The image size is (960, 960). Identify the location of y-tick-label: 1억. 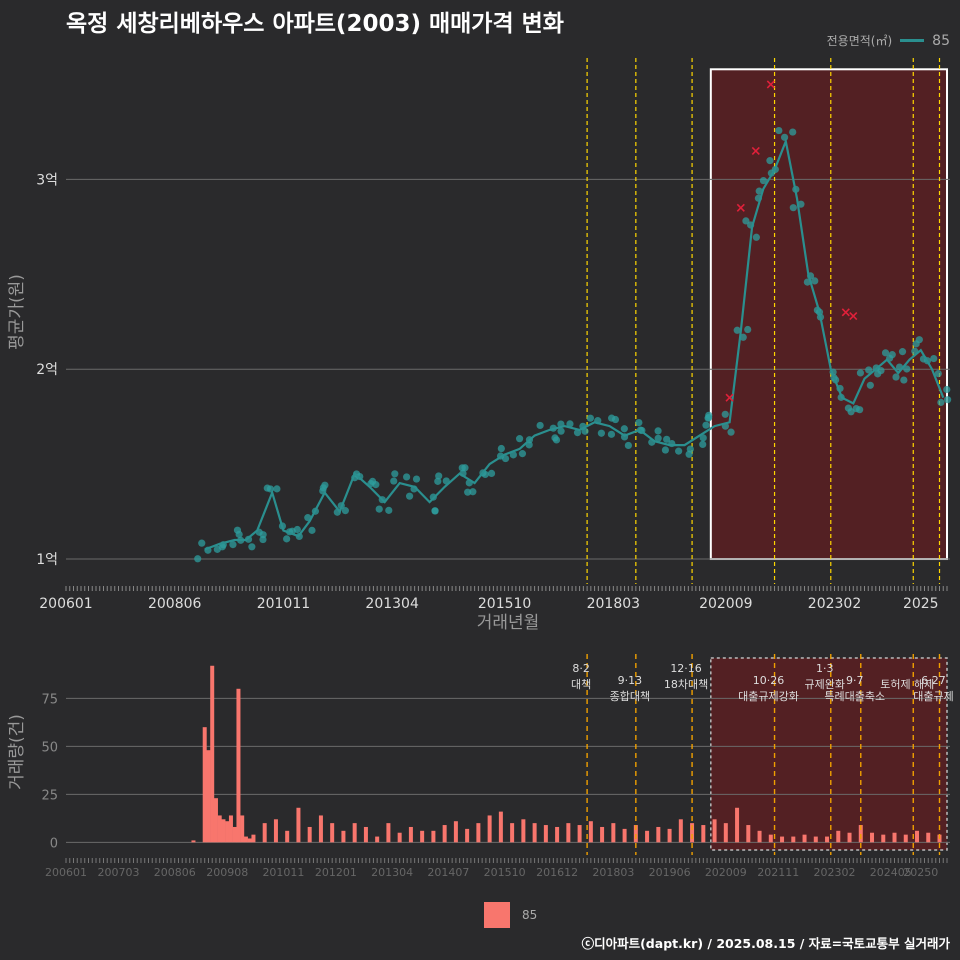
(47, 560).